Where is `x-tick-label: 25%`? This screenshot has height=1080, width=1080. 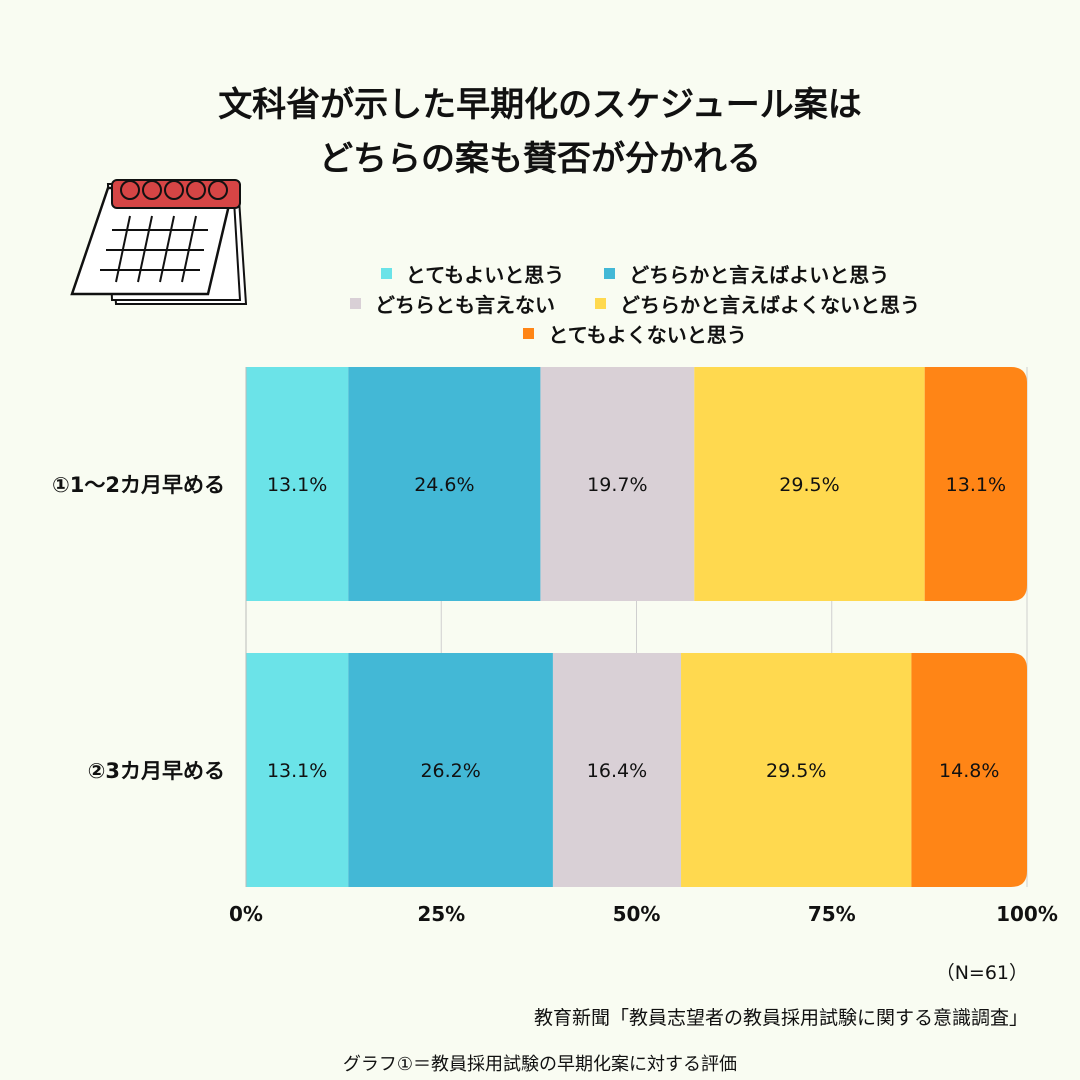 x-tick-label: 25% is located at coordinates (441, 914).